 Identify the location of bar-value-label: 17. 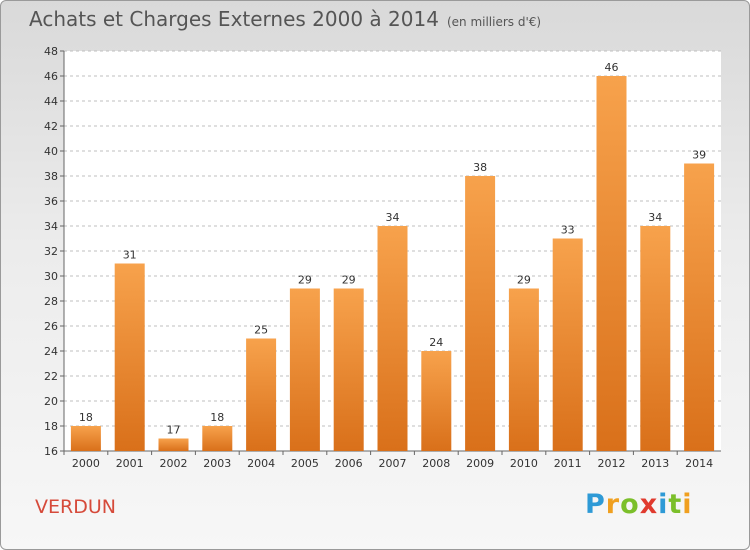
(174, 430).